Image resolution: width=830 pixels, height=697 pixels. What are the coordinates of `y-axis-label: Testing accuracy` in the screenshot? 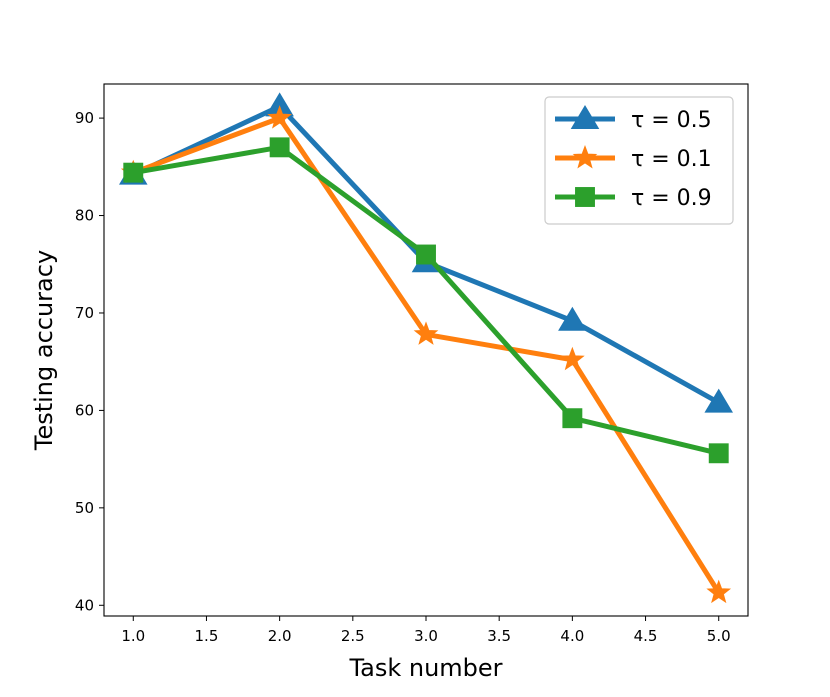 It's located at (44, 350).